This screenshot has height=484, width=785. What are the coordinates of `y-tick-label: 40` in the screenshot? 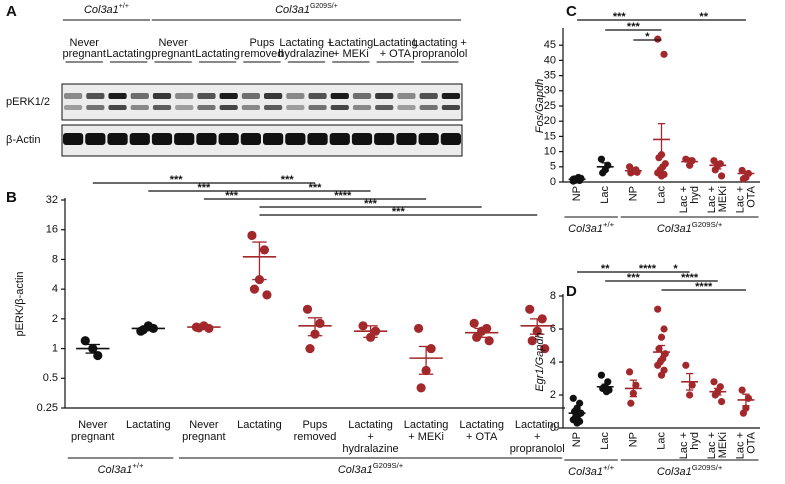 It's located at (550, 60).